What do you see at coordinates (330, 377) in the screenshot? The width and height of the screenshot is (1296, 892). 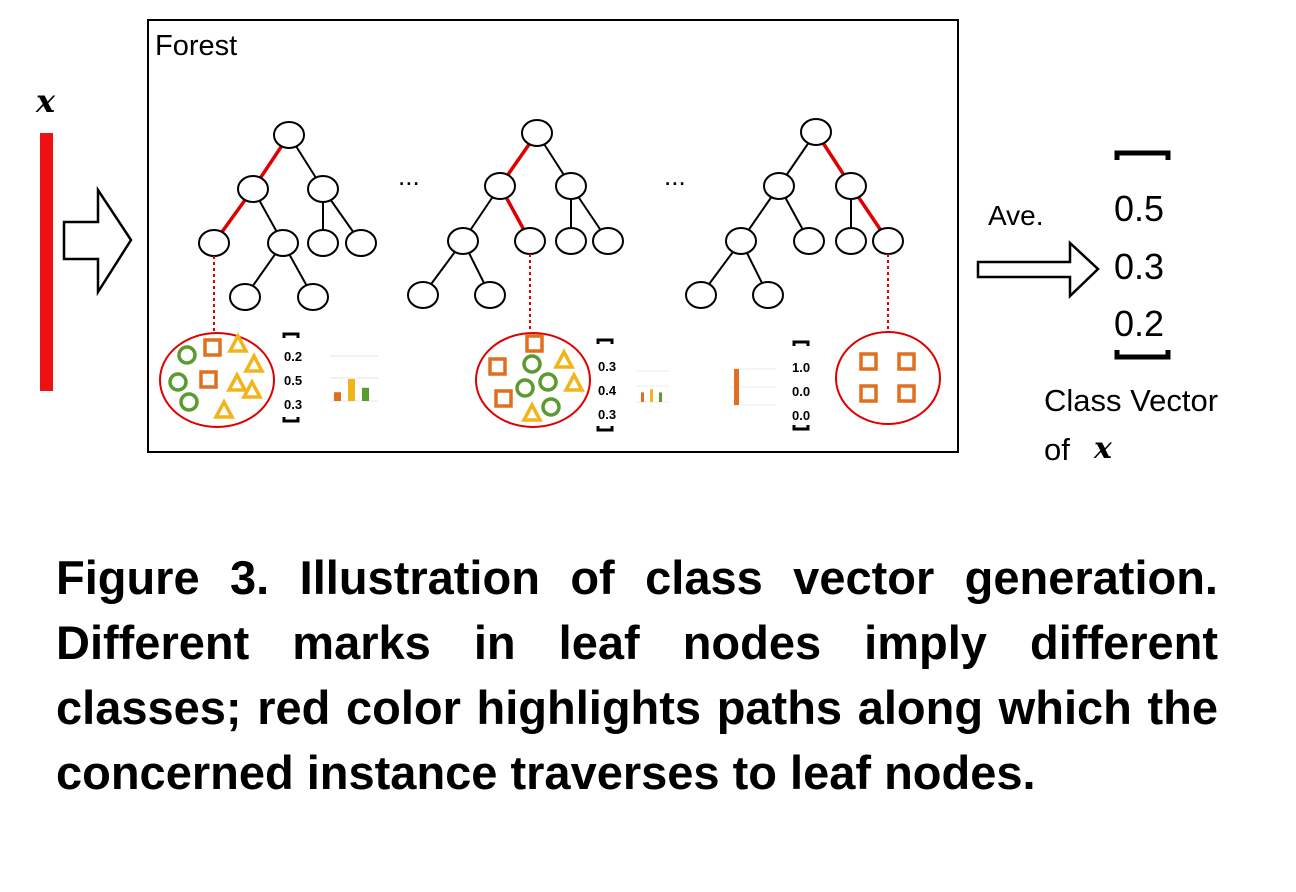 I see `tree-1-distribution: 0.2 0.5 0.3` at bounding box center [330, 377].